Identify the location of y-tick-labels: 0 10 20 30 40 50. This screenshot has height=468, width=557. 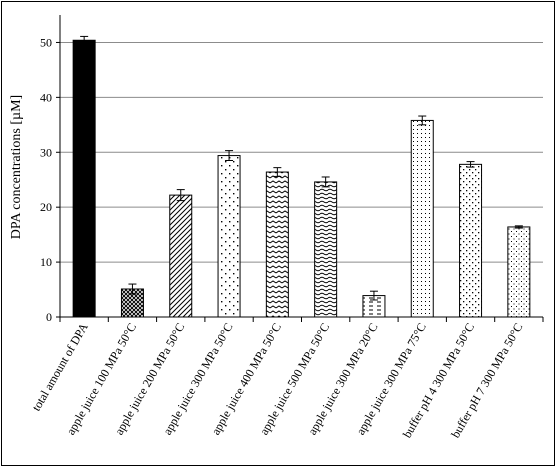
(46, 179).